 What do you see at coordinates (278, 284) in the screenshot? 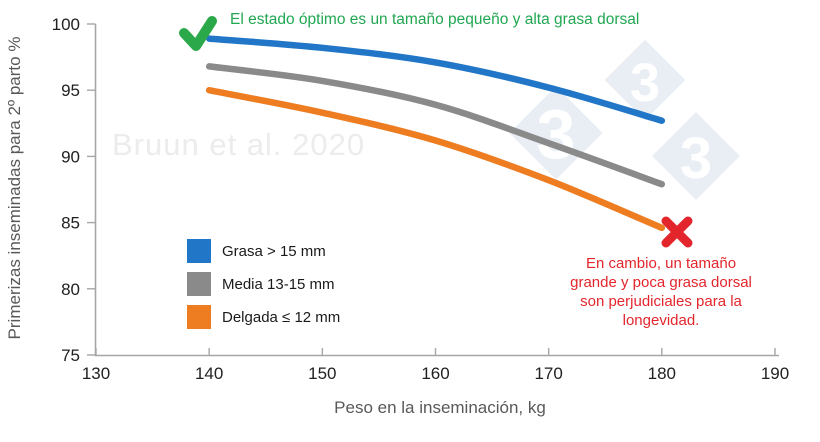
I see `legend-label: Media 13-15 mm` at bounding box center [278, 284].